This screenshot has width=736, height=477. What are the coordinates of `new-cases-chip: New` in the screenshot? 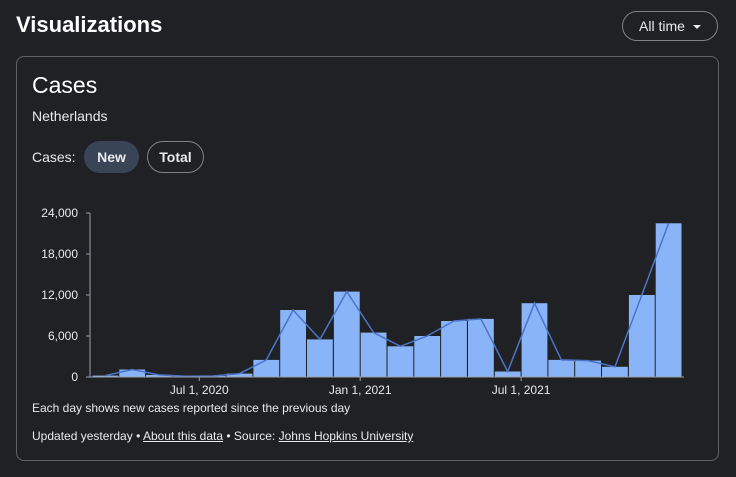 It's located at (111, 157).